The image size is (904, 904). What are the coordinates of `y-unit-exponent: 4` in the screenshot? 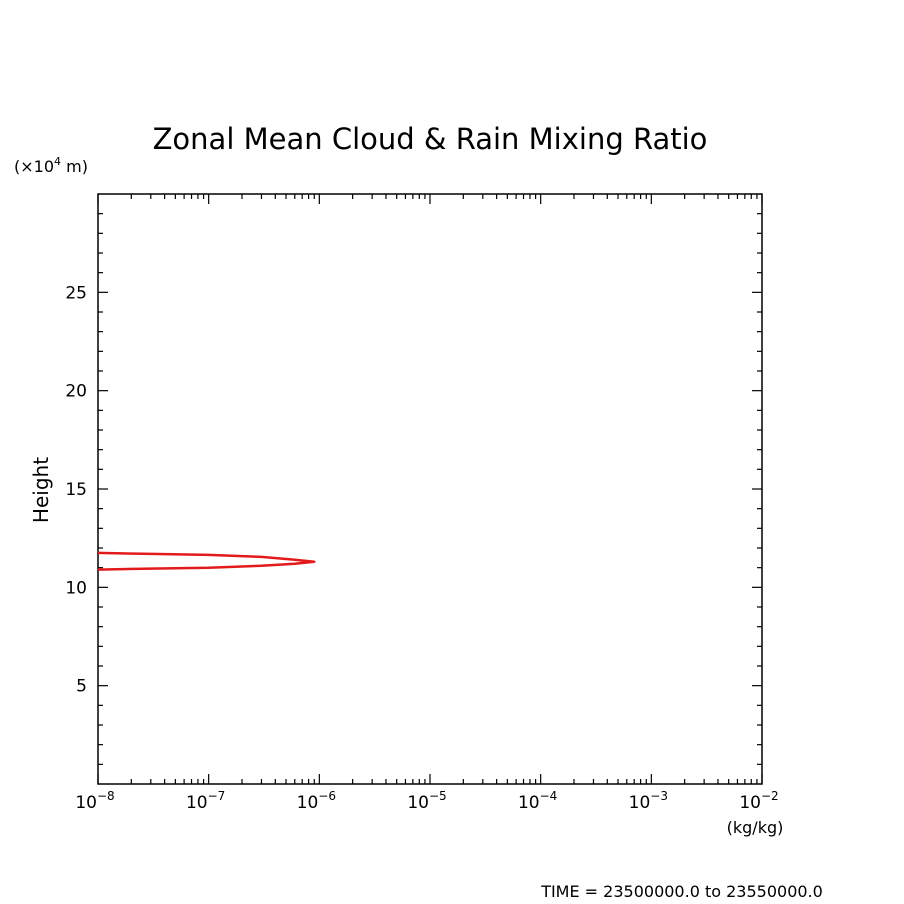 It's located at (57, 161).